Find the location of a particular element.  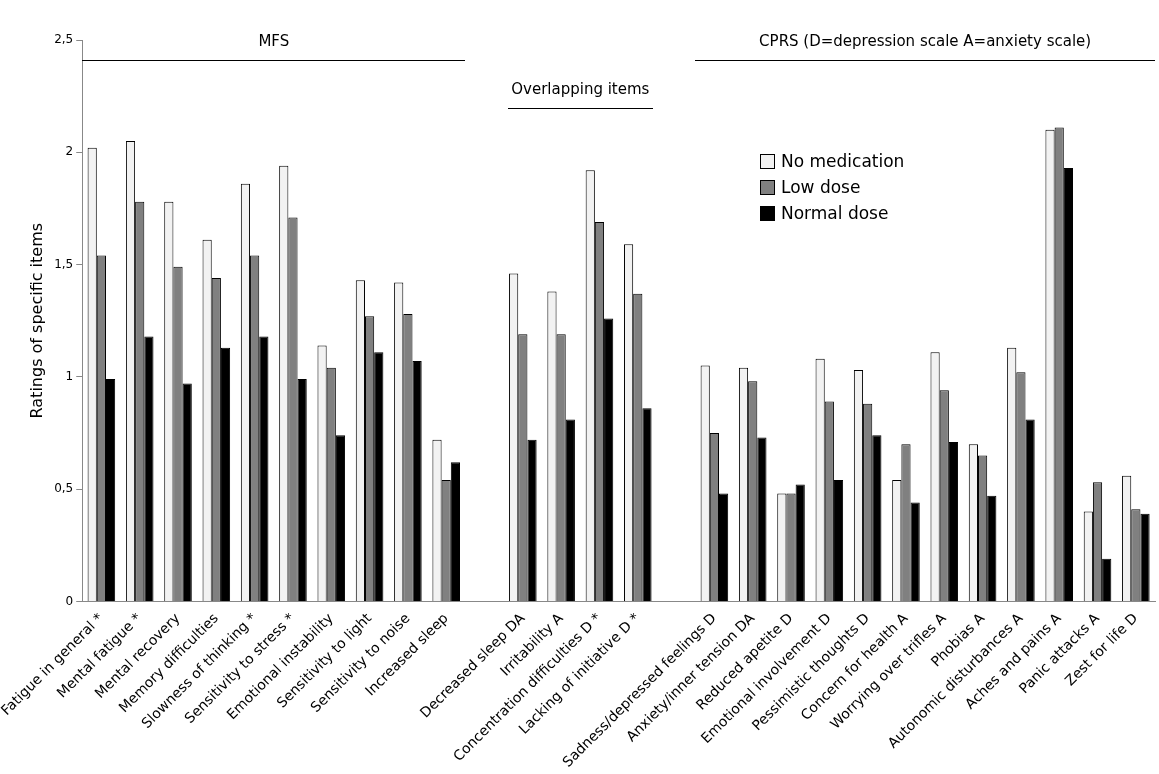

y-tick-label: 0 is located at coordinates (69, 600).